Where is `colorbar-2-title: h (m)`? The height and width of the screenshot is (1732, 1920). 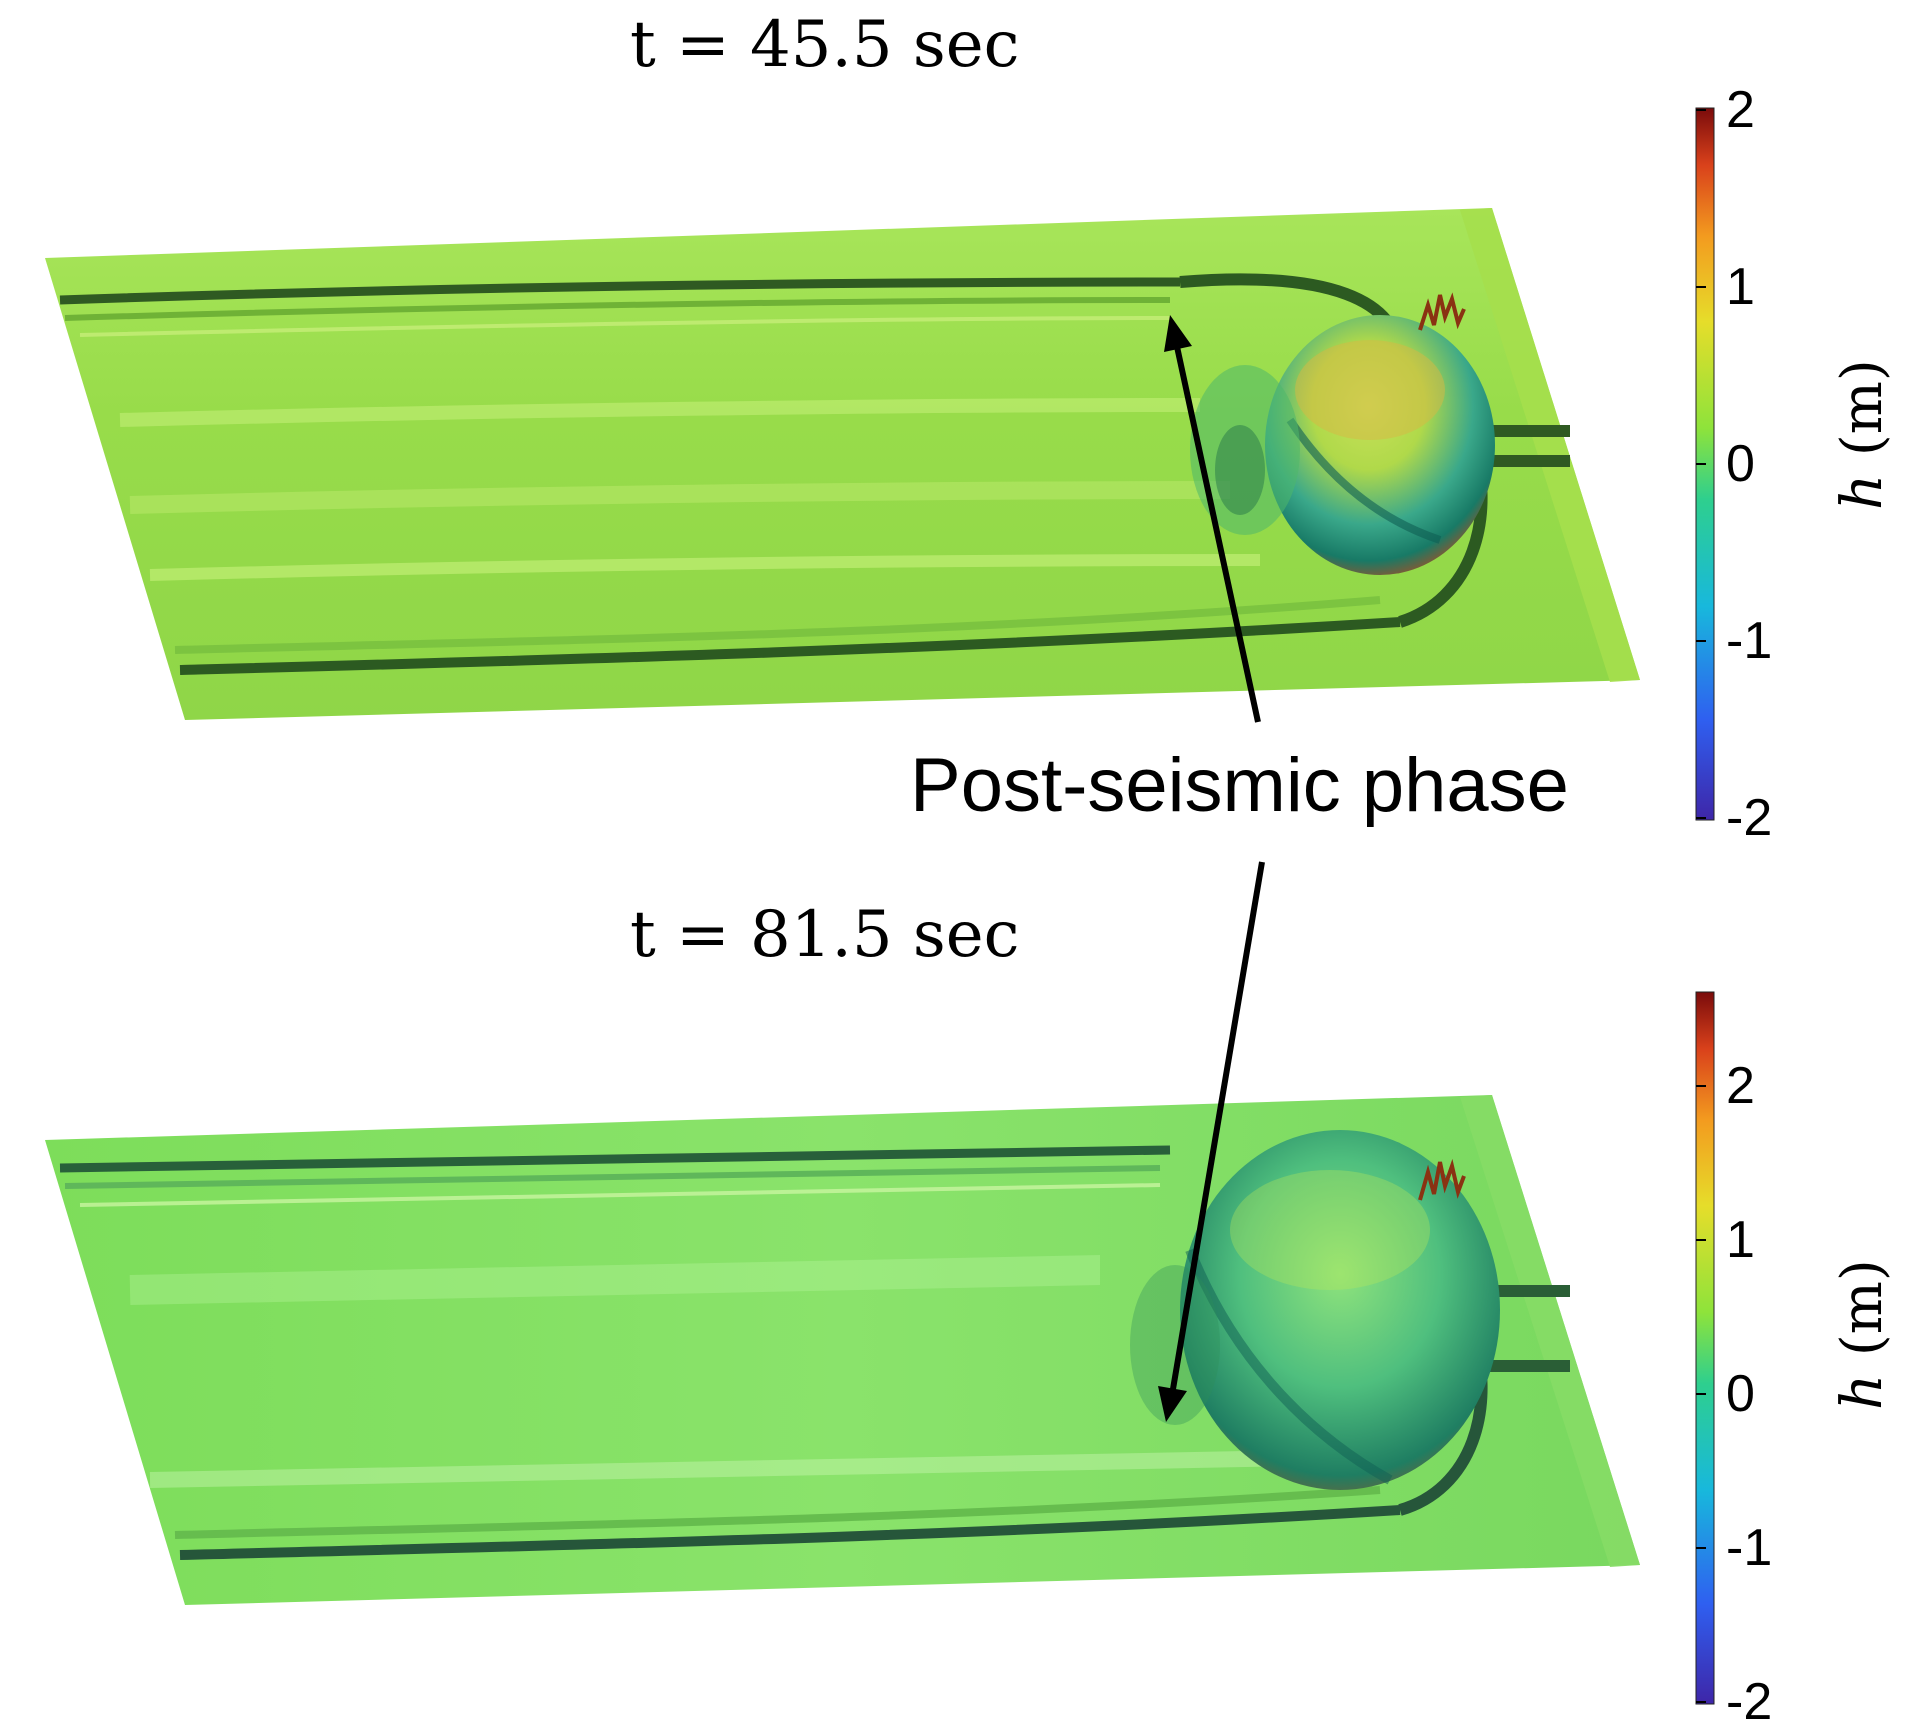 colorbar-2-title: h (m) is located at coordinates (1862, 1334).